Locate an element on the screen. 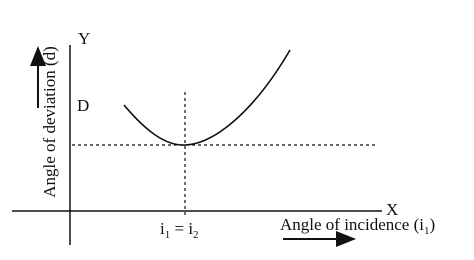 The height and width of the screenshot is (260, 474). x-label-close: ) is located at coordinates (432, 224).